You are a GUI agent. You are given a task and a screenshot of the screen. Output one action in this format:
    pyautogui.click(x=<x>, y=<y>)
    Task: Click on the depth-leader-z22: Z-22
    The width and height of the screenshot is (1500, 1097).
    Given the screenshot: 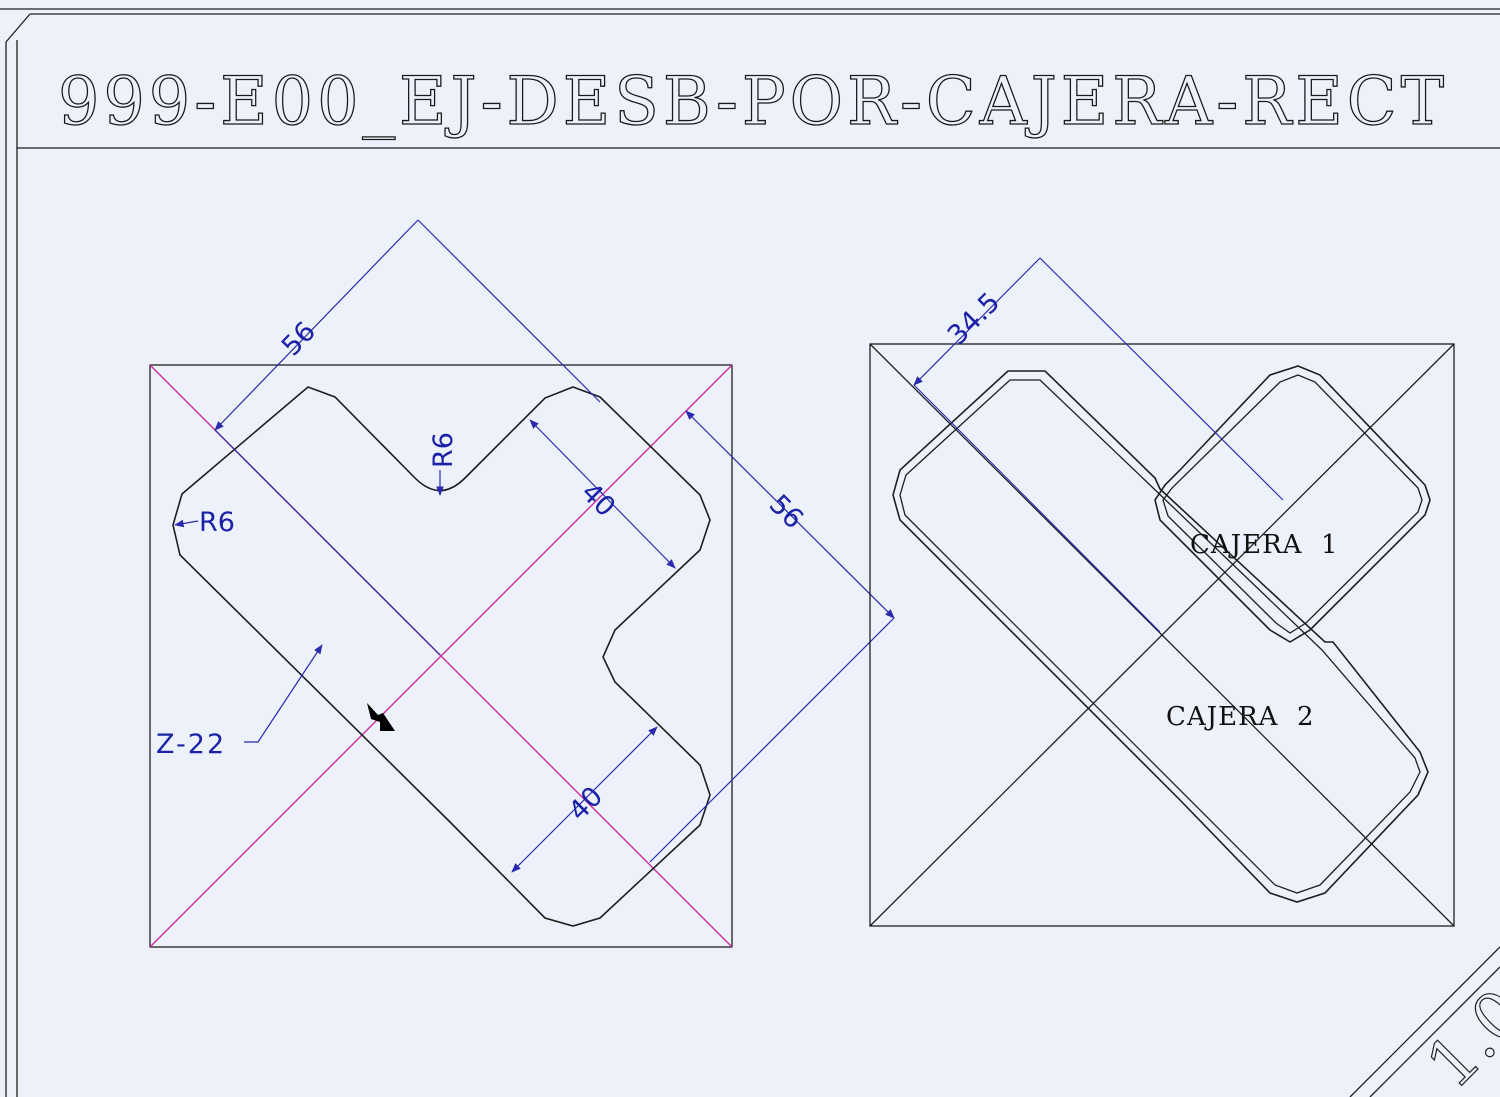 What is the action you would take?
    pyautogui.click(x=239, y=702)
    